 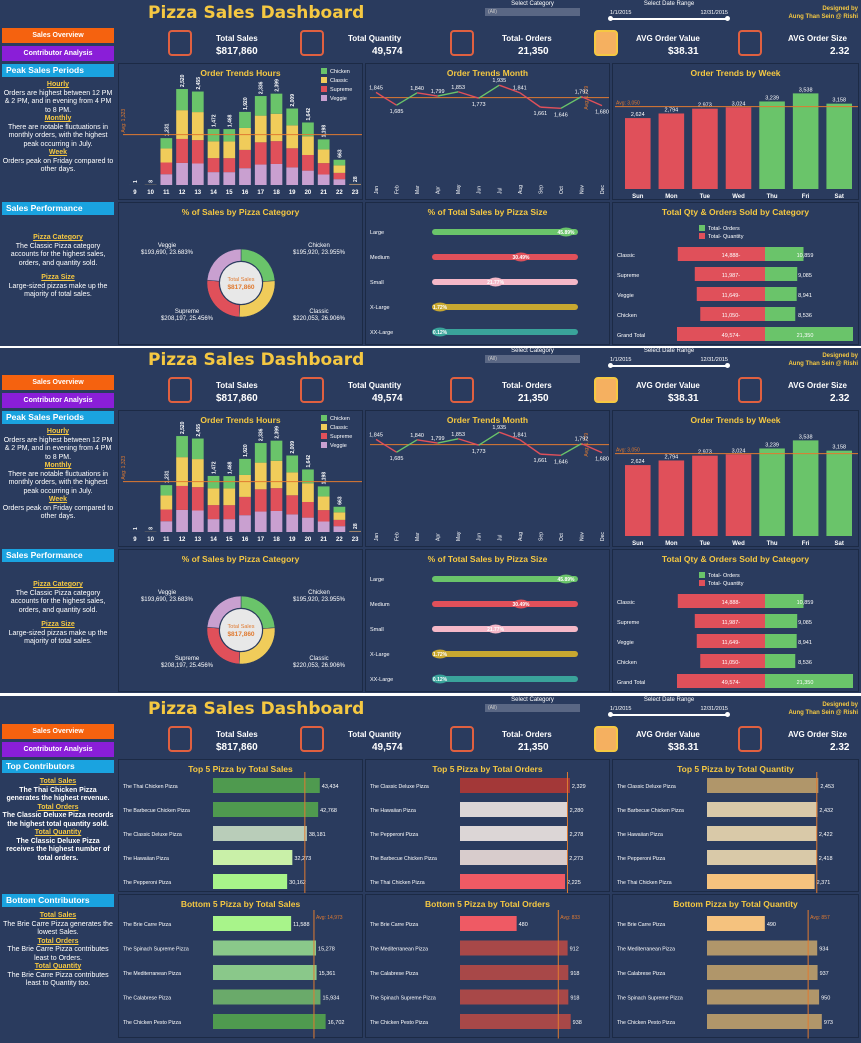 What do you see at coordinates (562, 190) in the screenshot?
I see `month-tick-label: Oct` at bounding box center [562, 190].